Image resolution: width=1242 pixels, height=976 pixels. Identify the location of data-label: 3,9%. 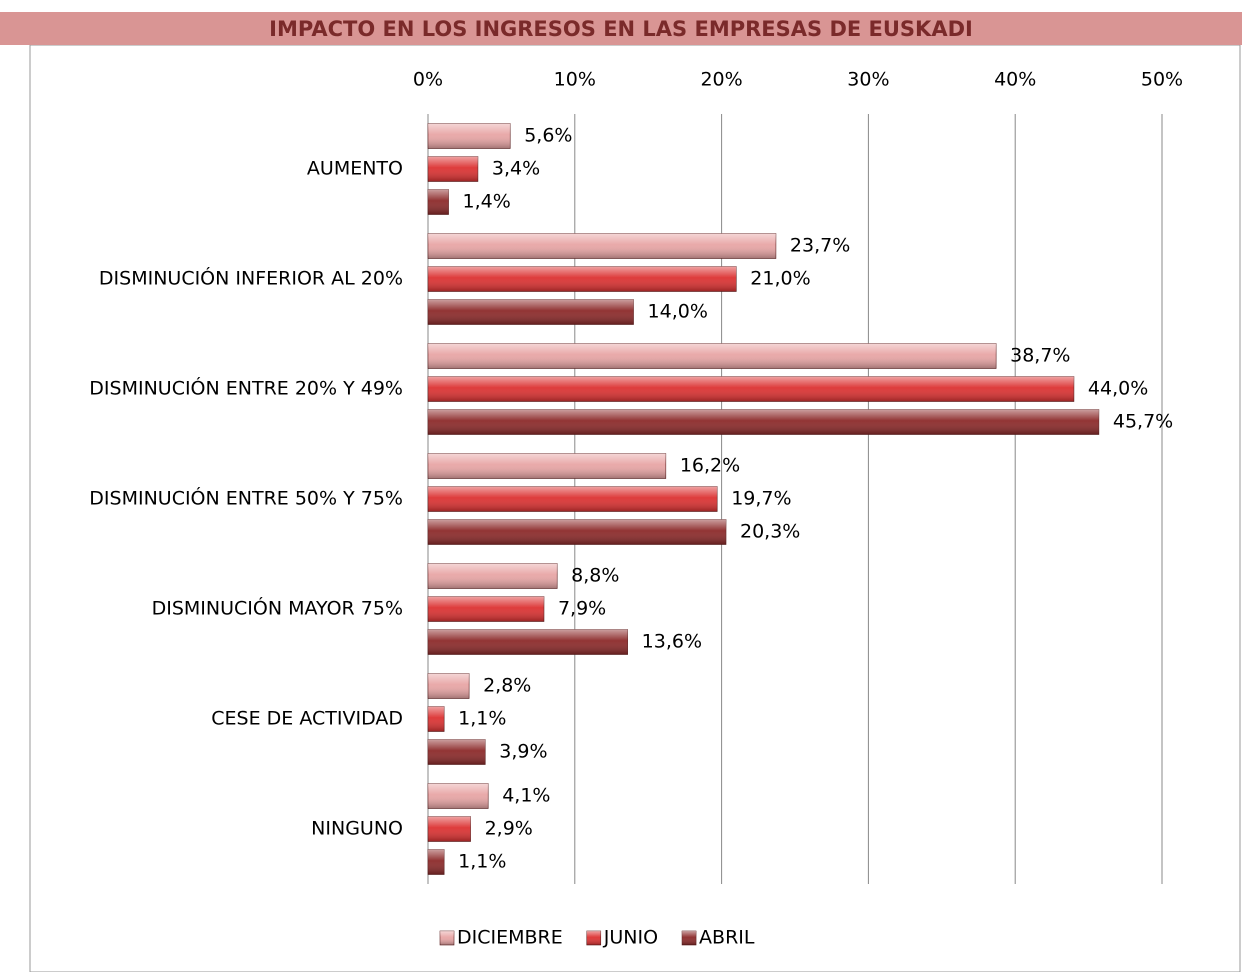
(523, 752).